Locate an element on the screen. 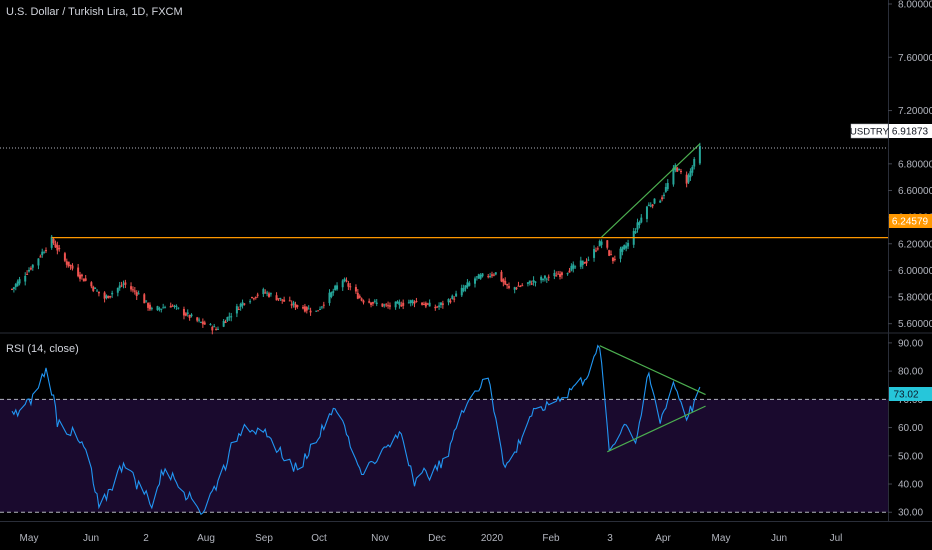 The height and width of the screenshot is (550, 932). rsi-value-box is located at coordinates (910, 394).